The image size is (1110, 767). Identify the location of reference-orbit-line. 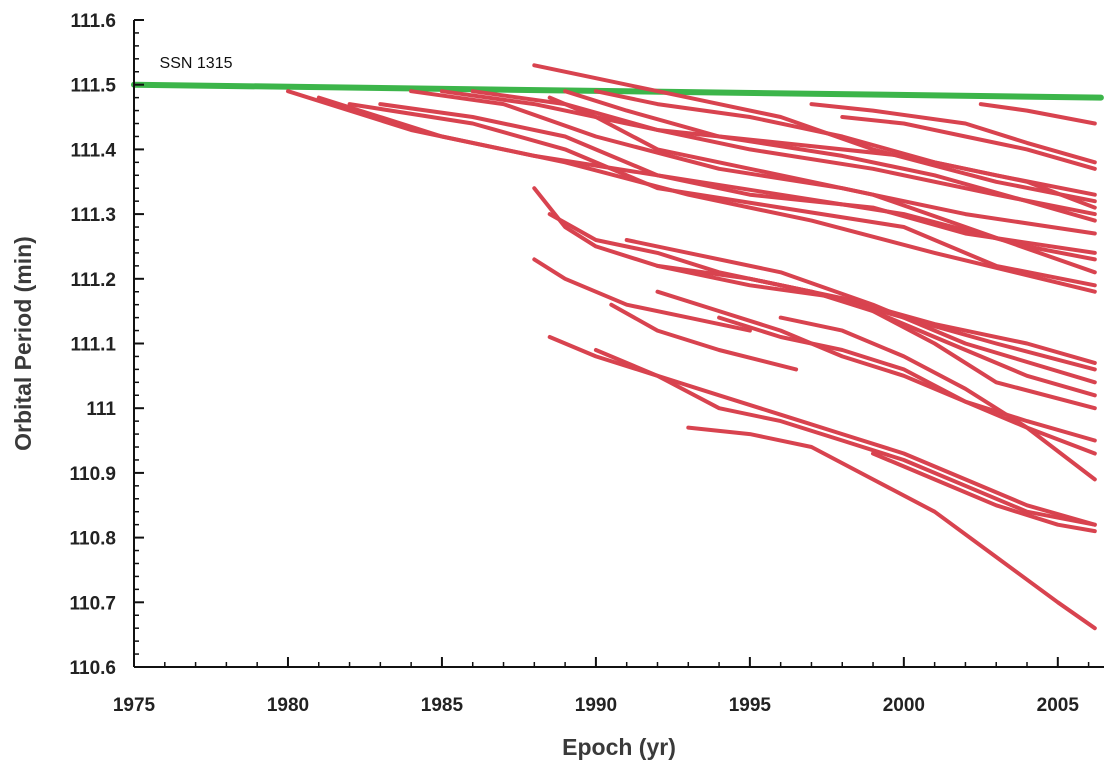
(617, 91).